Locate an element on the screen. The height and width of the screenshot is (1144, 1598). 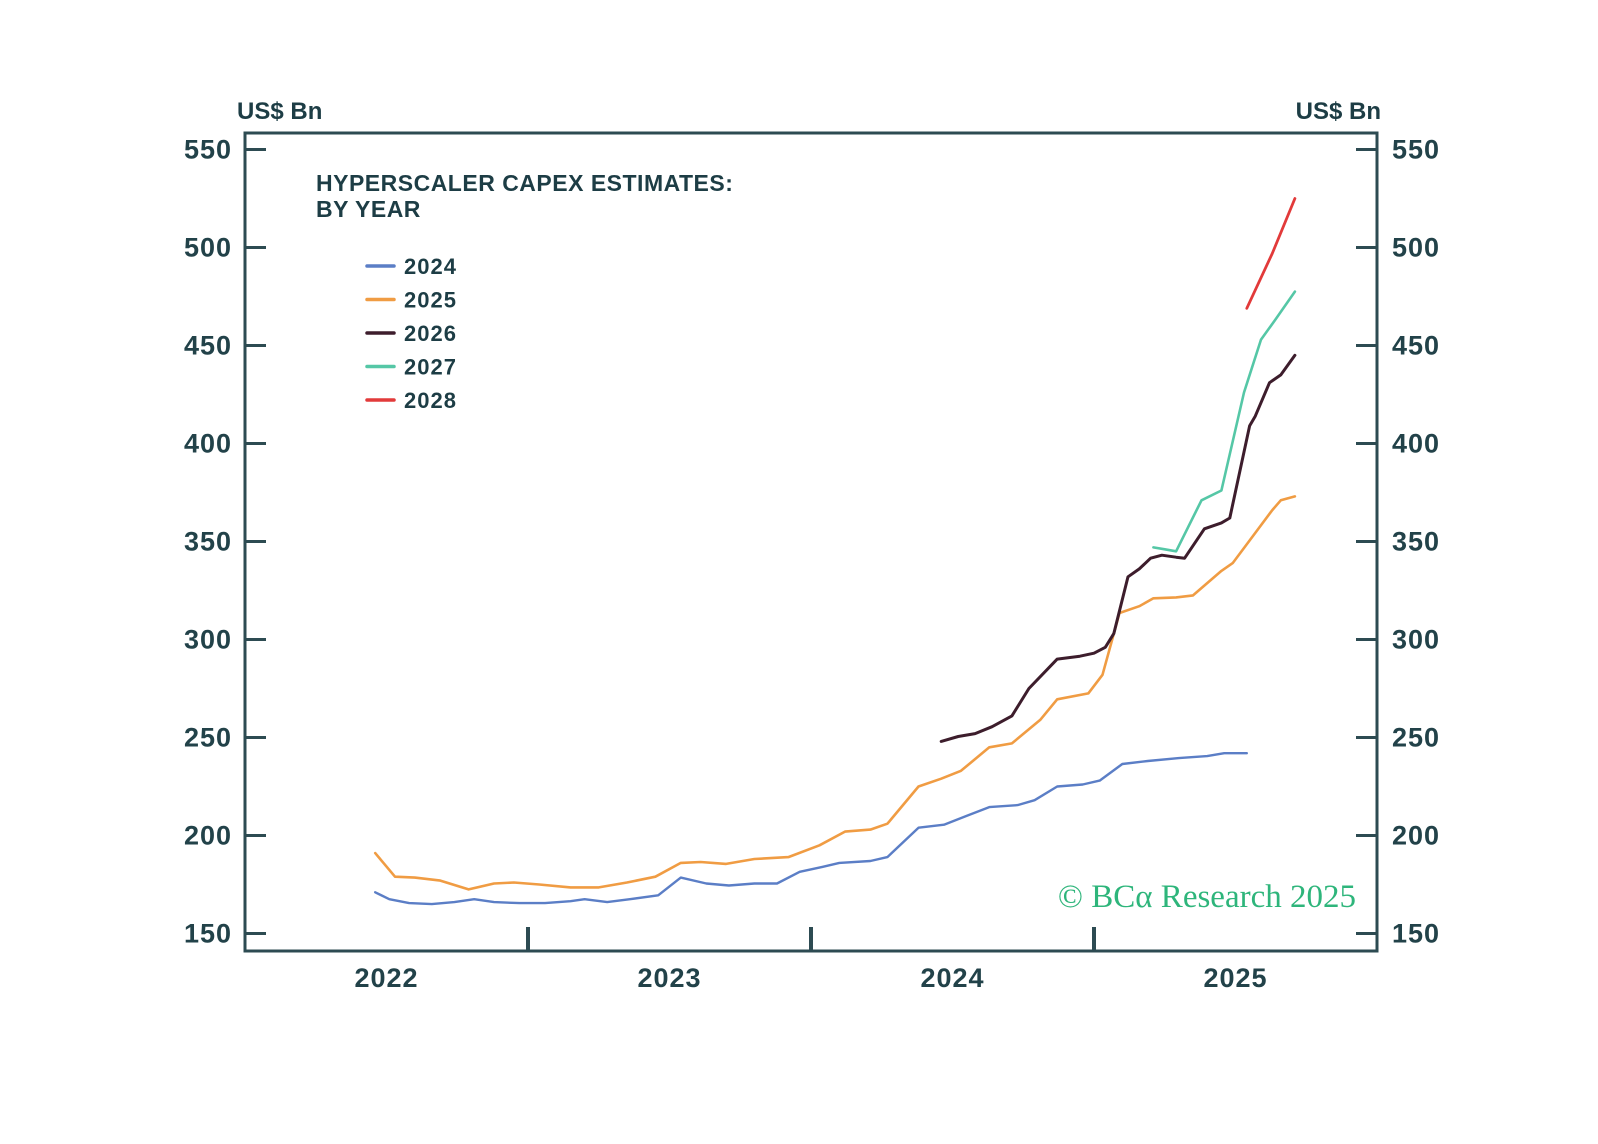
y-tick-label-right: 400 is located at coordinates (1416, 444).